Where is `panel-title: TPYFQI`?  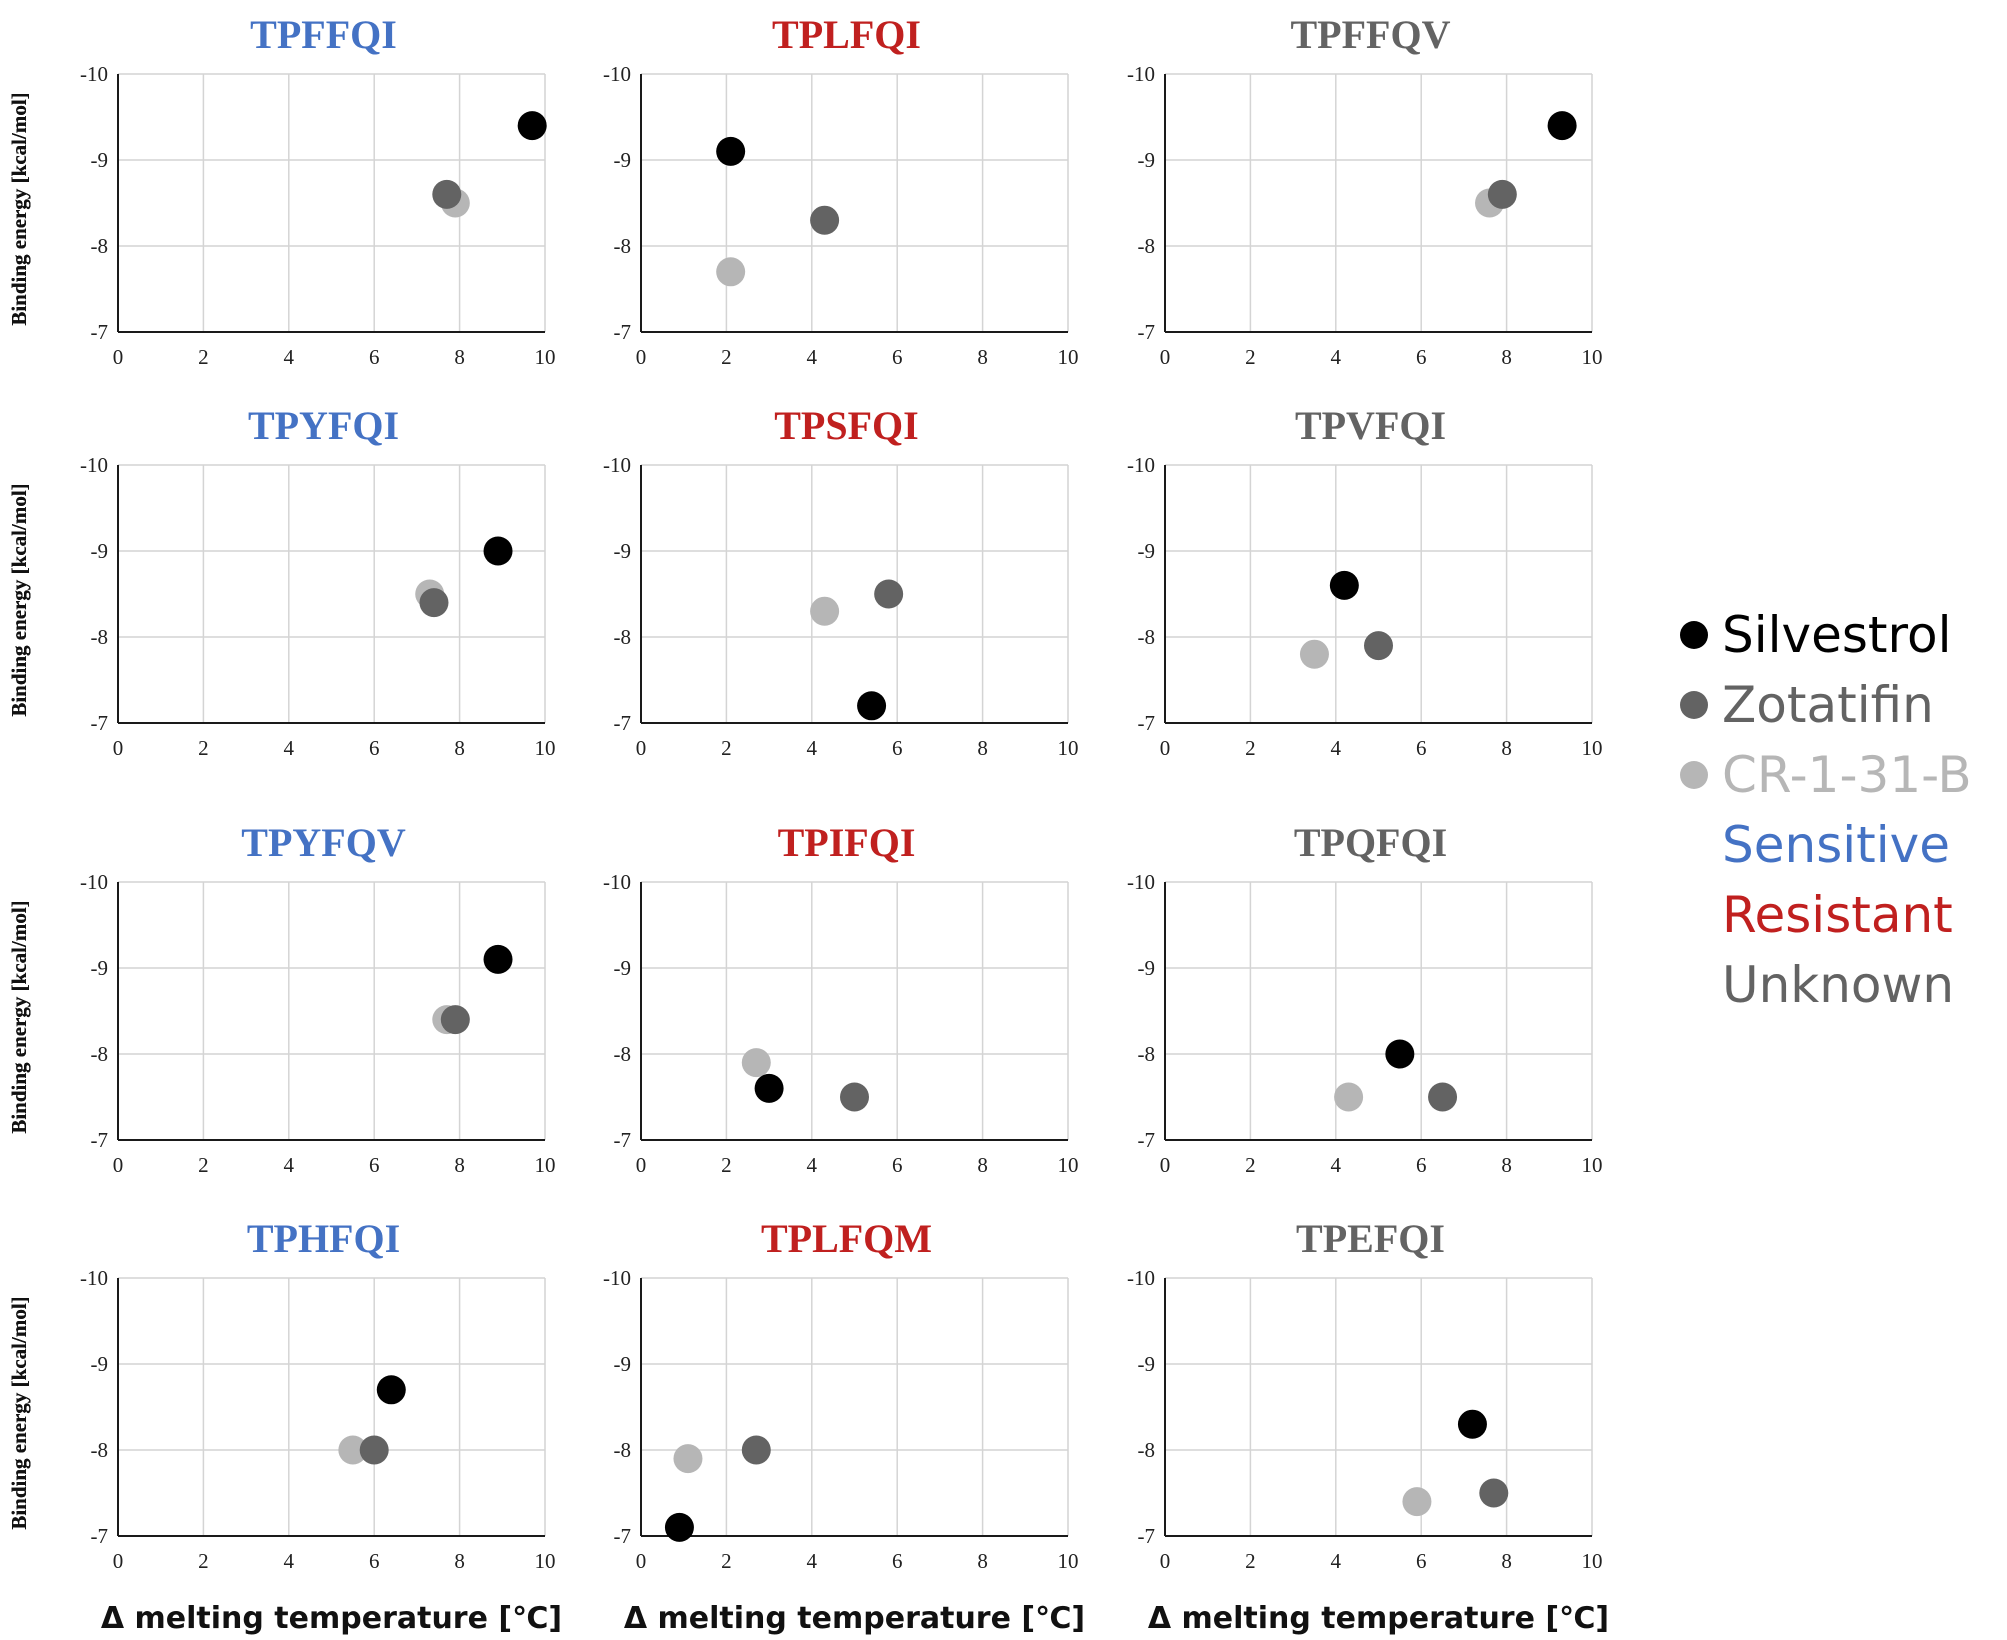
panel-title: TPYFQI is located at coordinates (323, 425).